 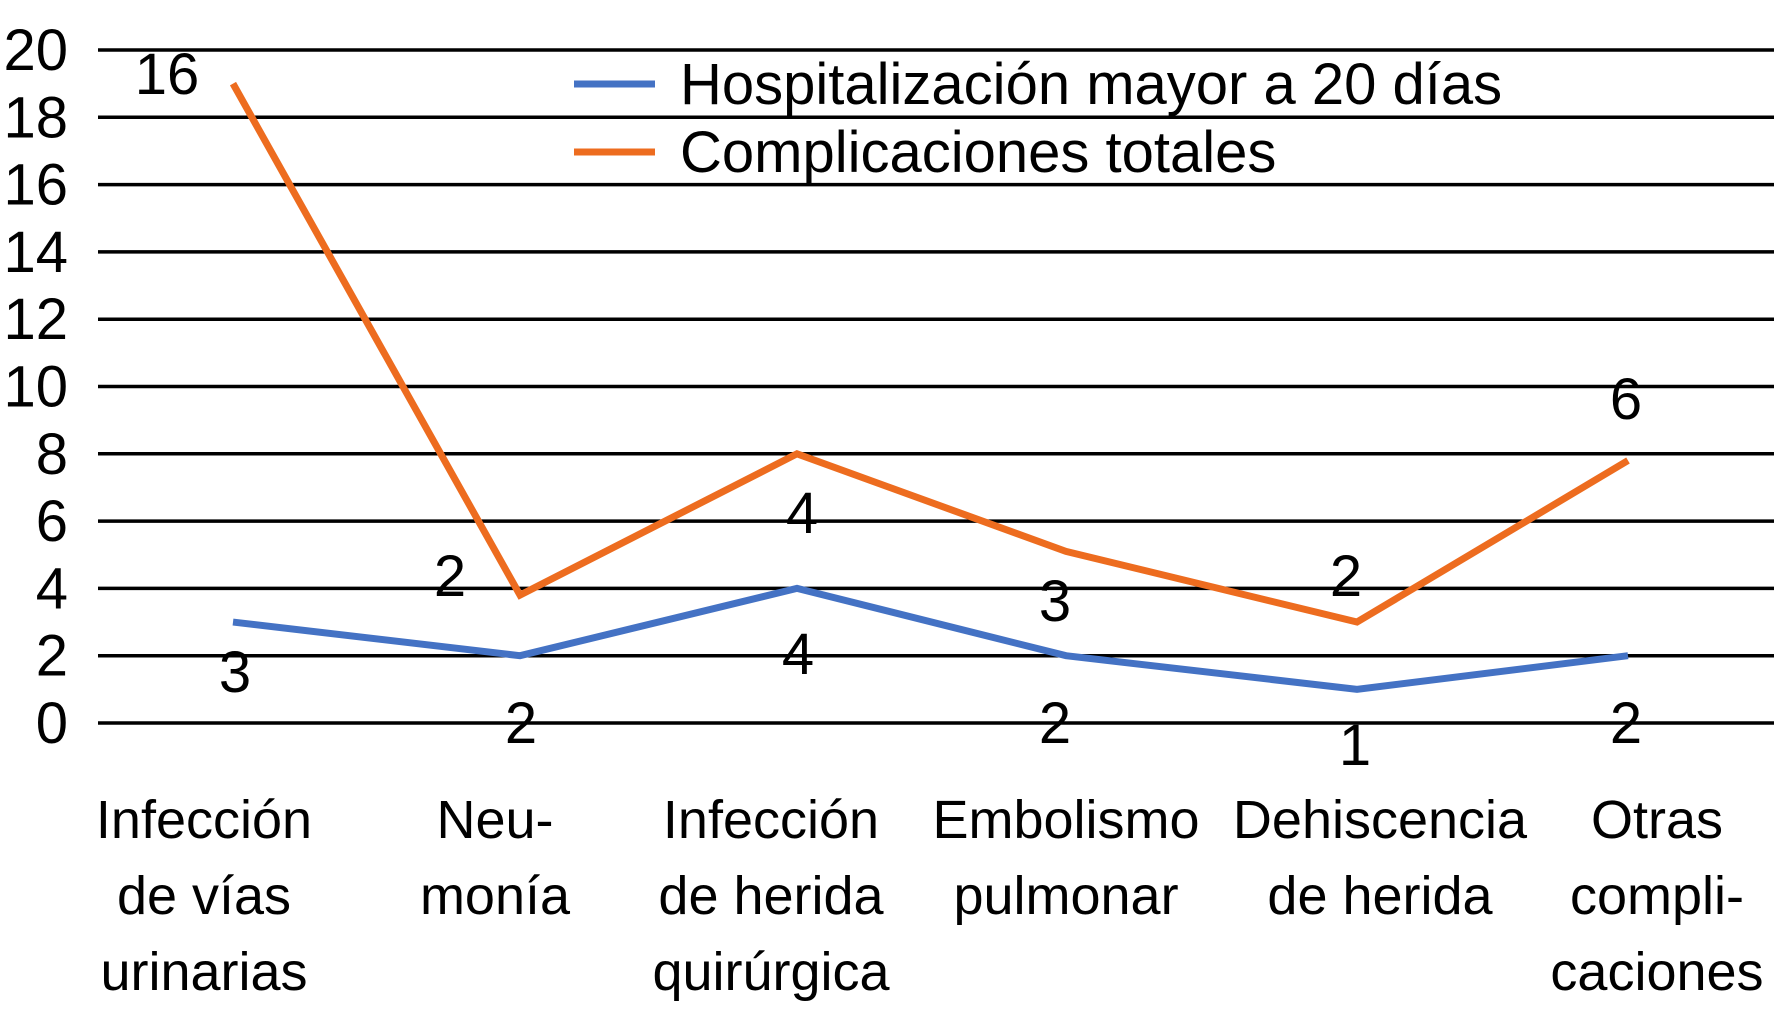 What do you see at coordinates (771, 972) in the screenshot?
I see `x-category-label: quirúrgica` at bounding box center [771, 972].